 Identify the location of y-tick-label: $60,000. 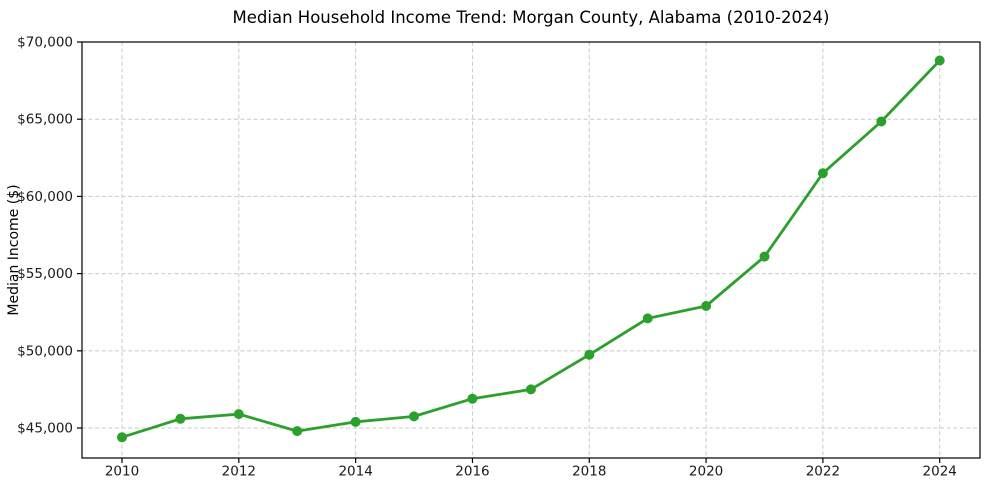
(45, 197).